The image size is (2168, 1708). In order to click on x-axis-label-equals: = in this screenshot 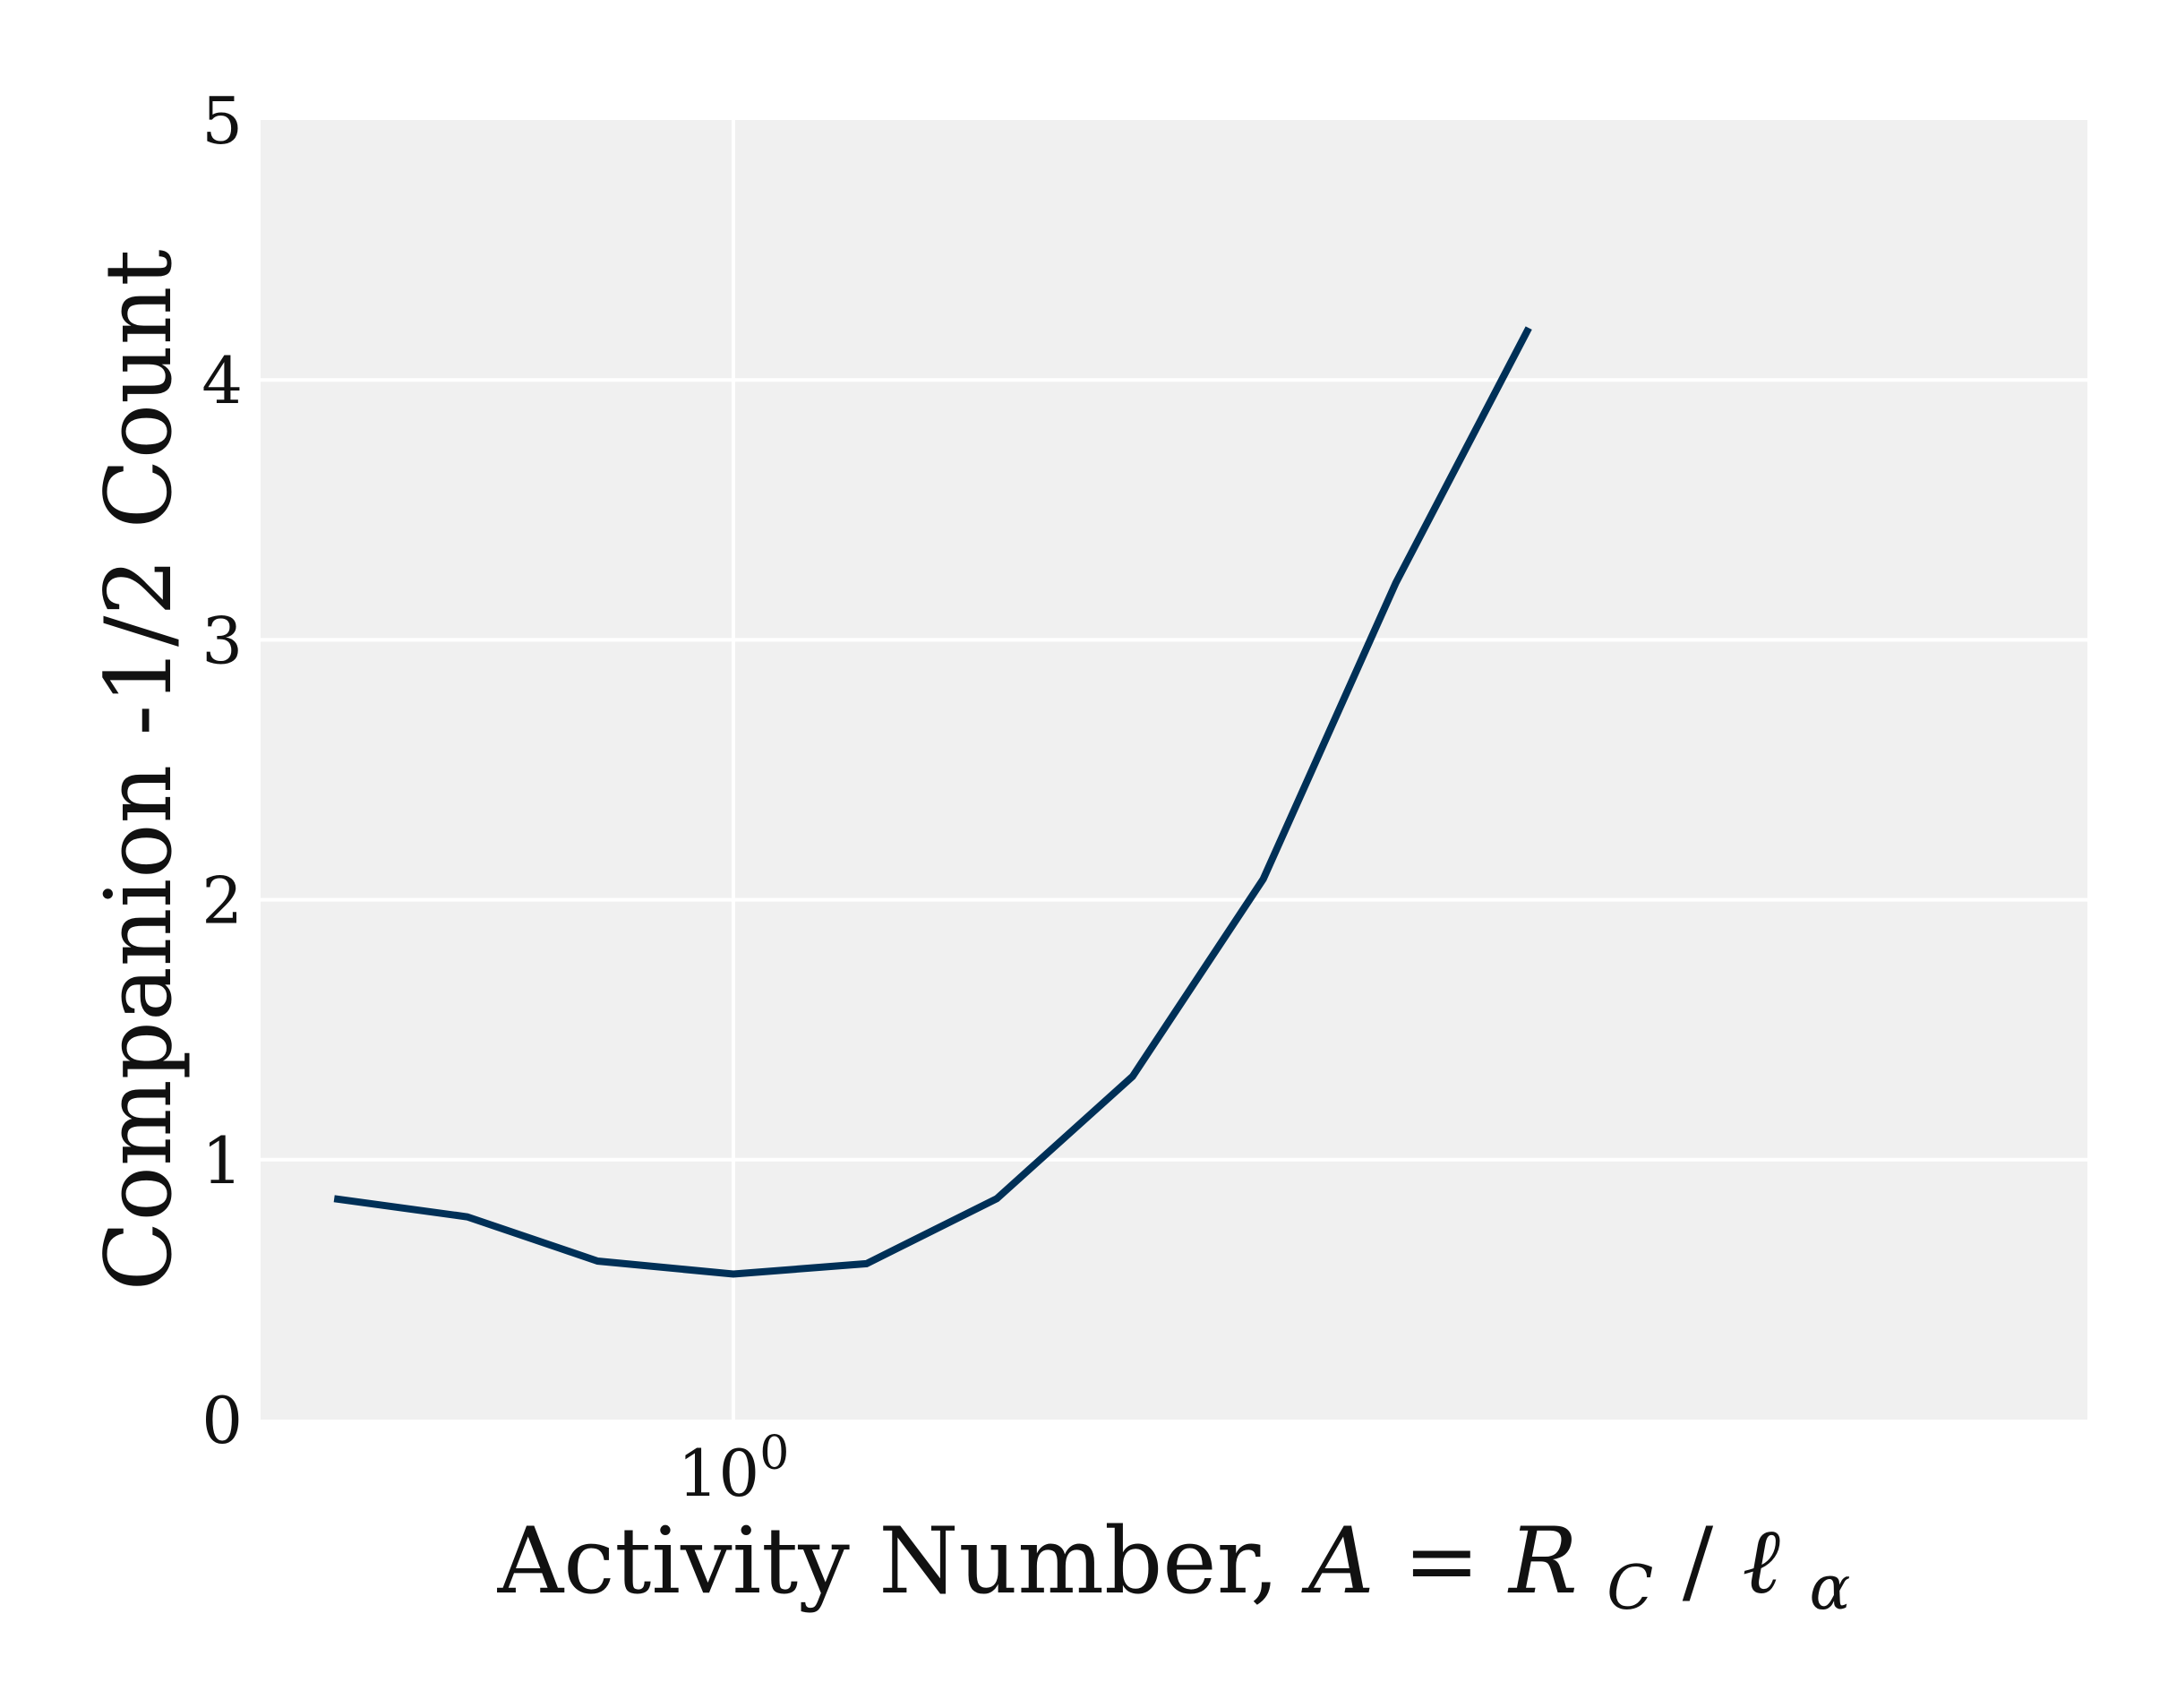, I will do `click(1456, 1561)`.